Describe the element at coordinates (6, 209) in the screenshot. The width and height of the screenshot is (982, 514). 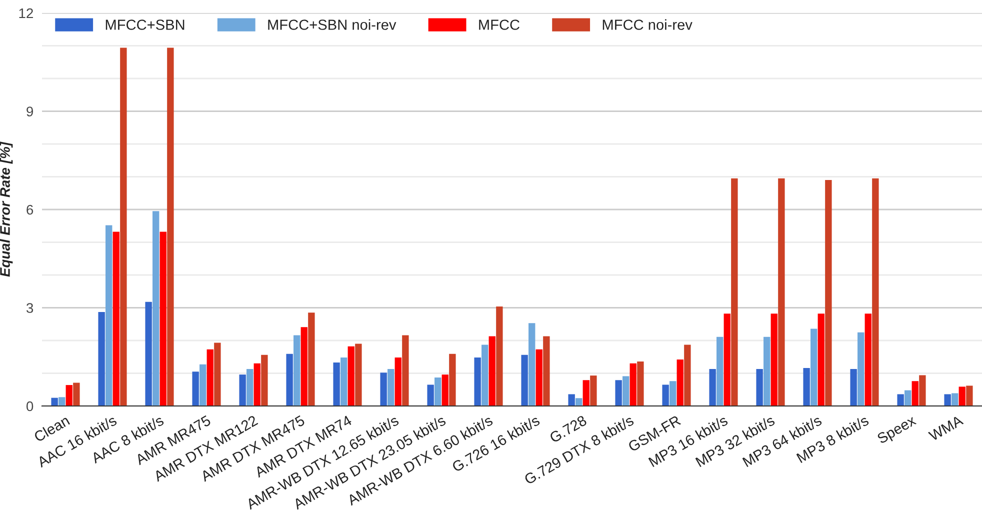
I see `y-axis-title: Equal Error Rate [%]` at that location.